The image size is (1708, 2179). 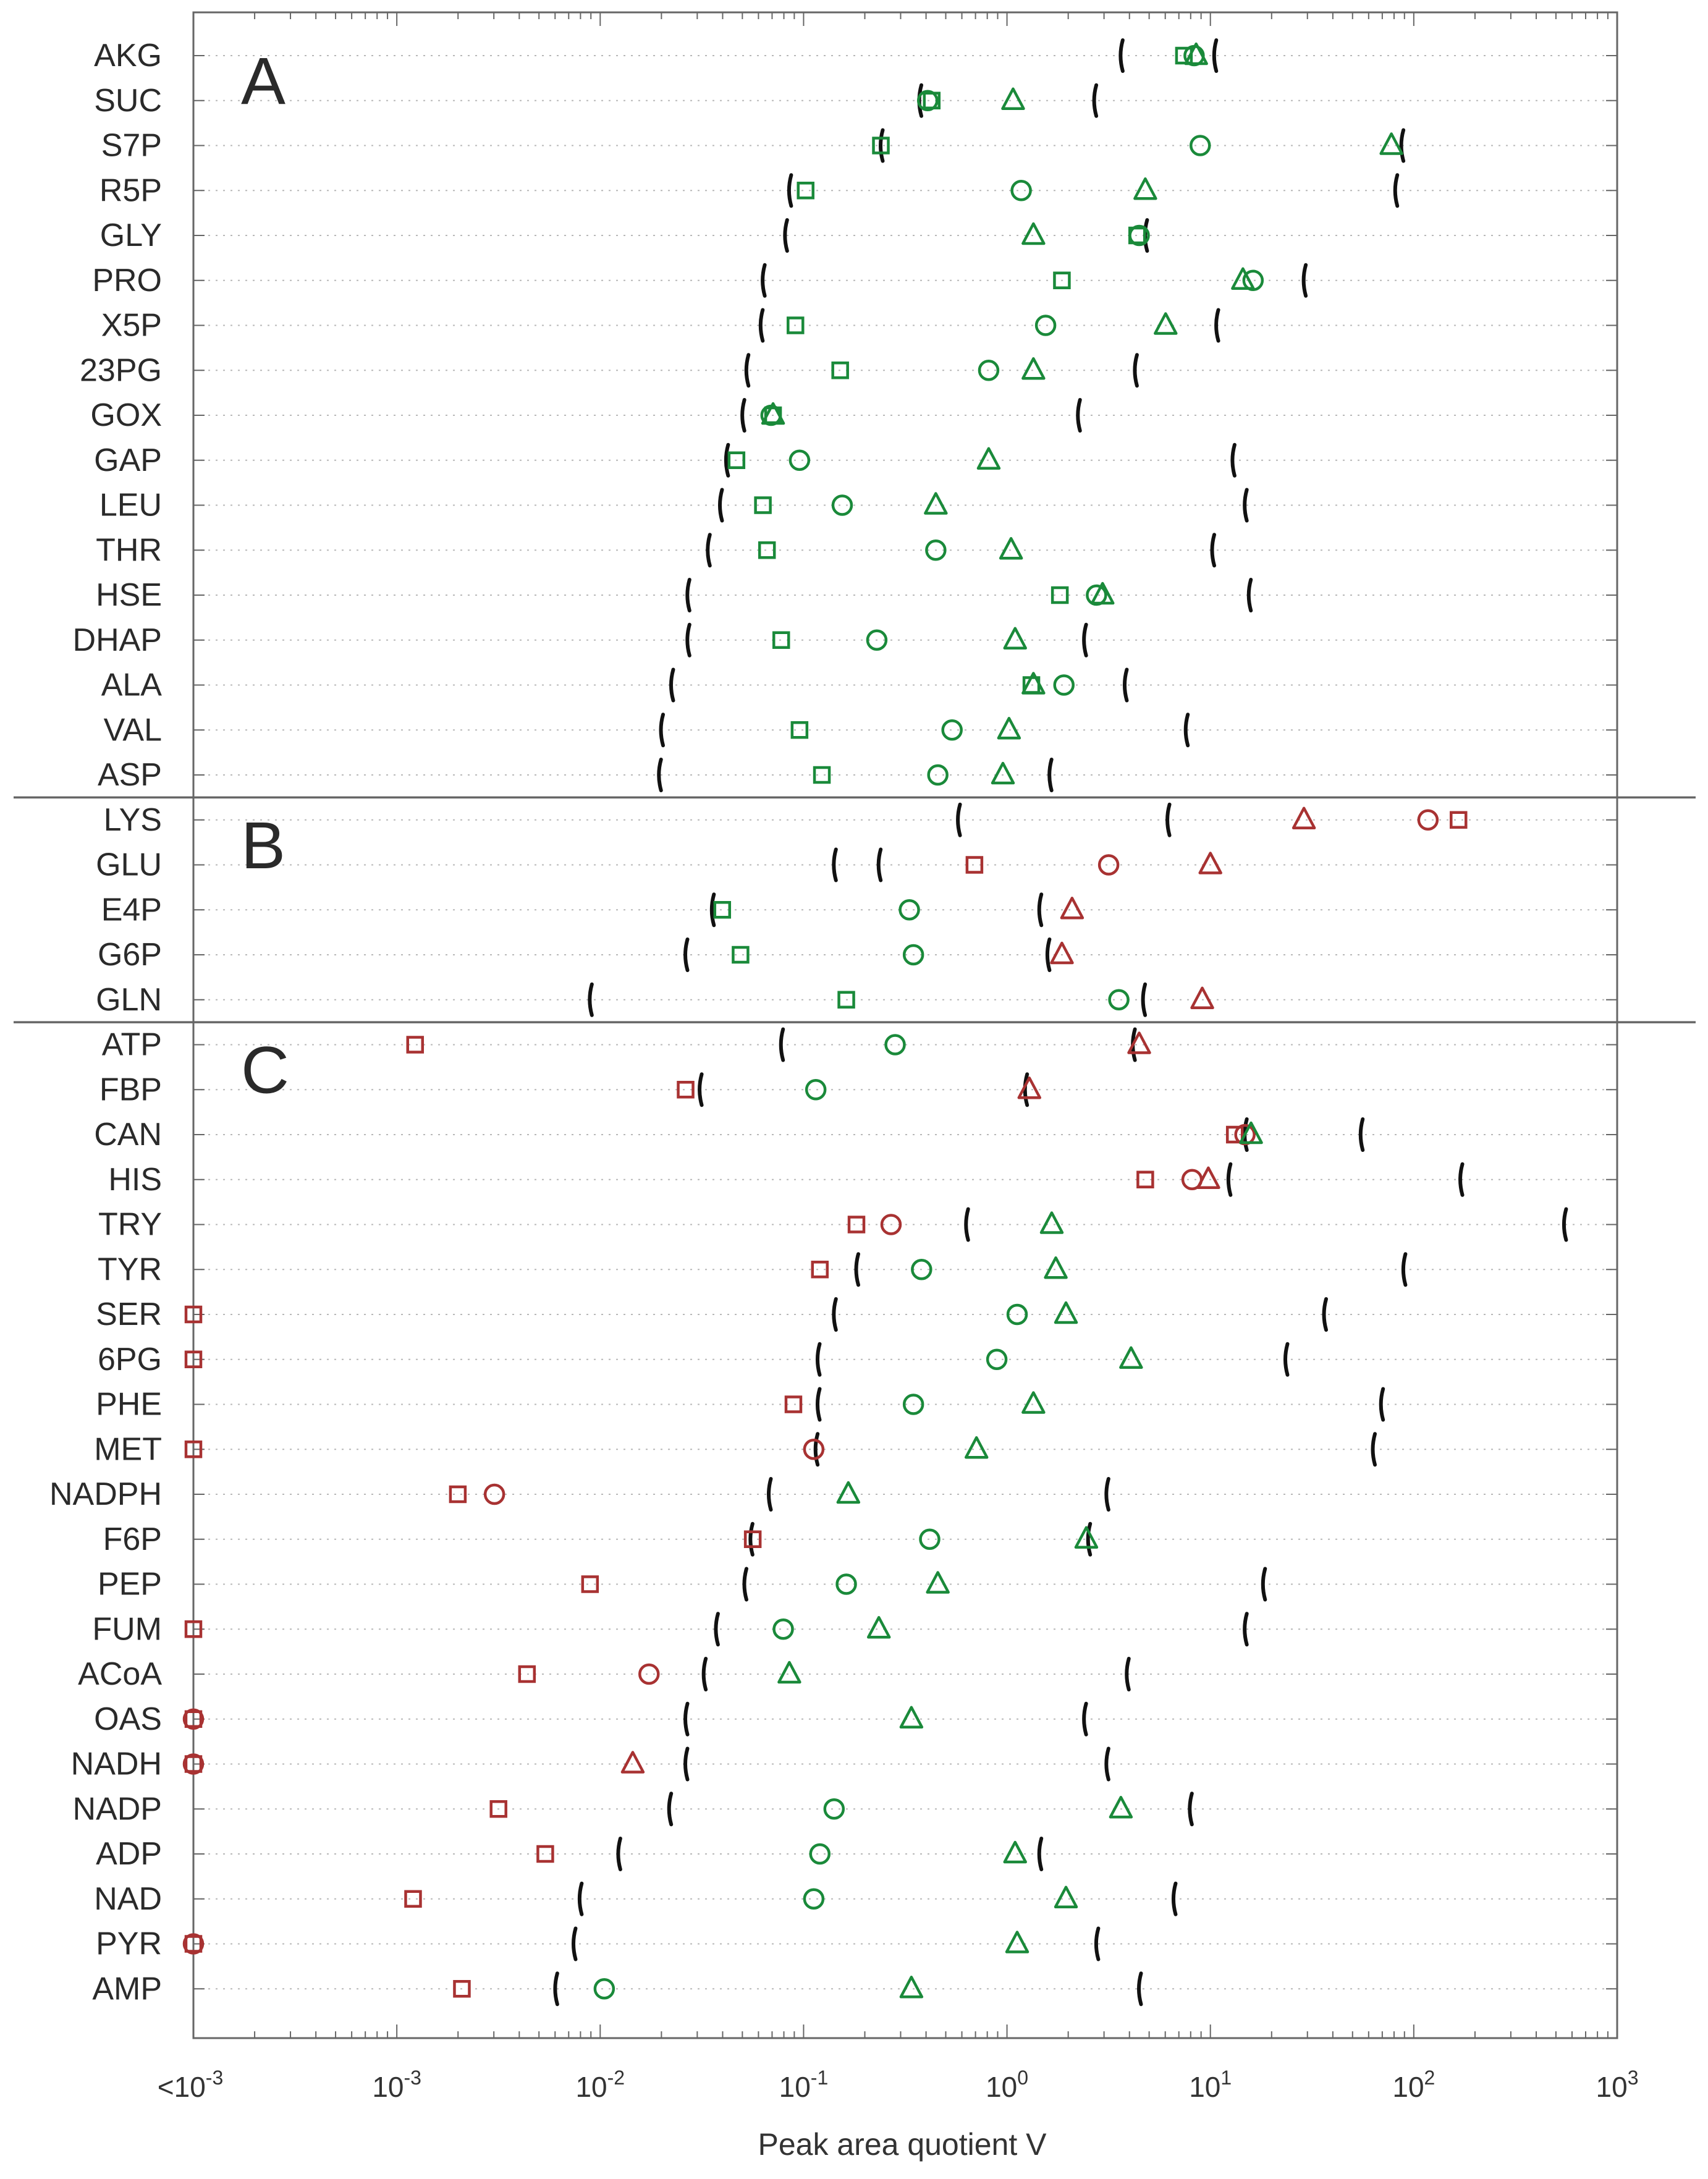 What do you see at coordinates (909, 910) in the screenshot?
I see `circle-marker-e4p` at bounding box center [909, 910].